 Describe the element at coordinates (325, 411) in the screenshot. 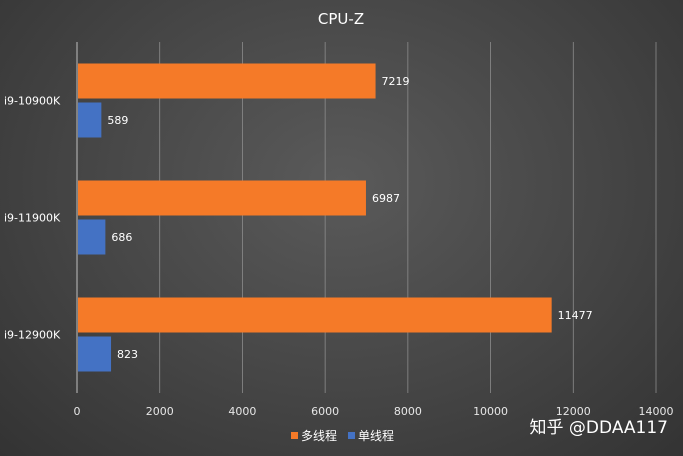

I see `x-tick-label: 6000` at that location.